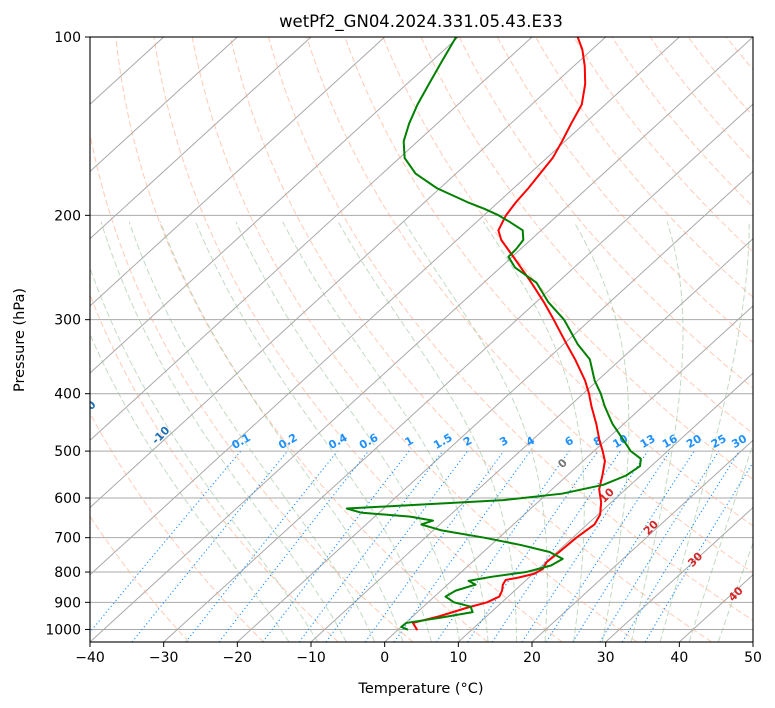 This screenshot has height=708, width=775. Describe the element at coordinates (384, 658) in the screenshot. I see `x-tick-label: 0` at that location.